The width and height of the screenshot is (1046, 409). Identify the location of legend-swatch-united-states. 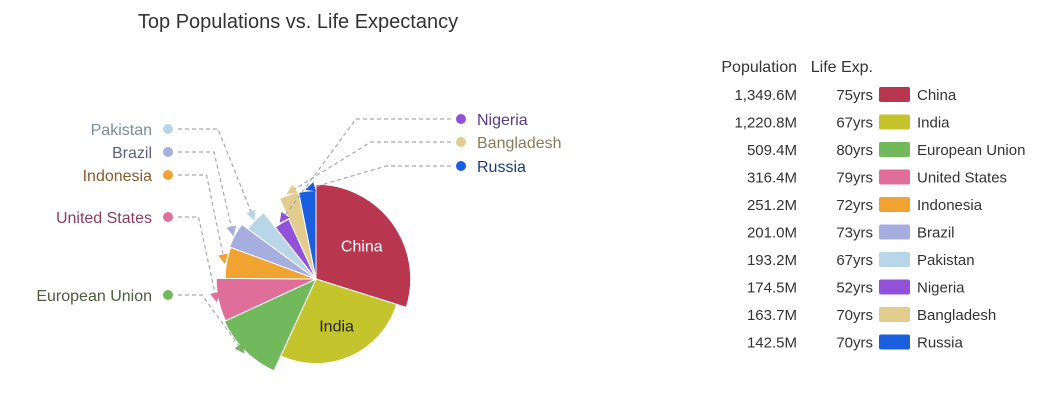
(894, 177).